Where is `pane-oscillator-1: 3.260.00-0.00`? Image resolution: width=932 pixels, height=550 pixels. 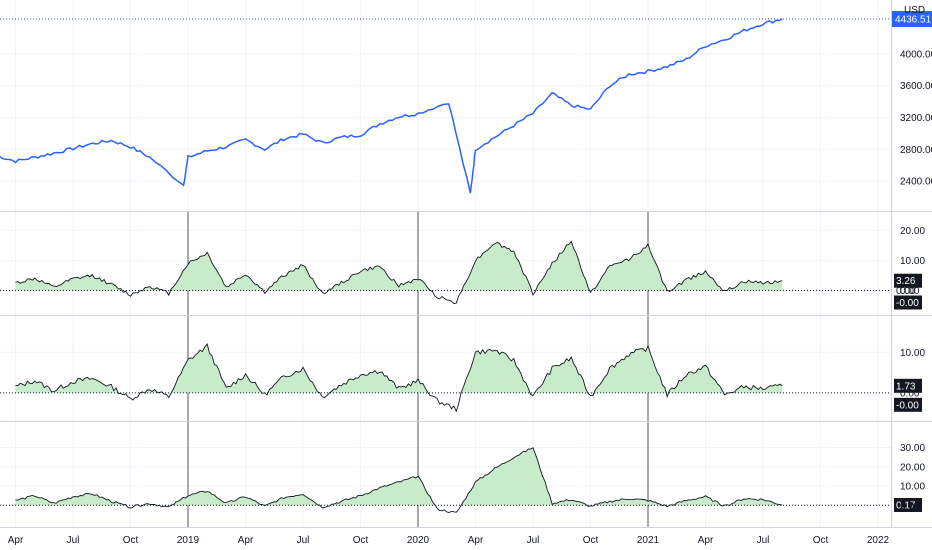
pane-oscillator-1: 3.260.00-0.00 is located at coordinates (461, 275).